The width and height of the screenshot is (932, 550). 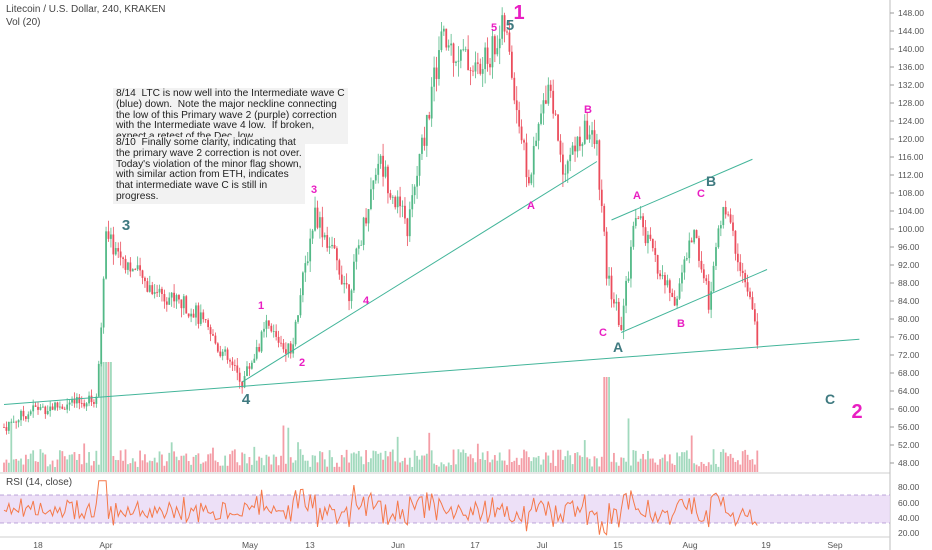 I want to click on wave-label-intermediate-a: A, so click(x=618, y=347).